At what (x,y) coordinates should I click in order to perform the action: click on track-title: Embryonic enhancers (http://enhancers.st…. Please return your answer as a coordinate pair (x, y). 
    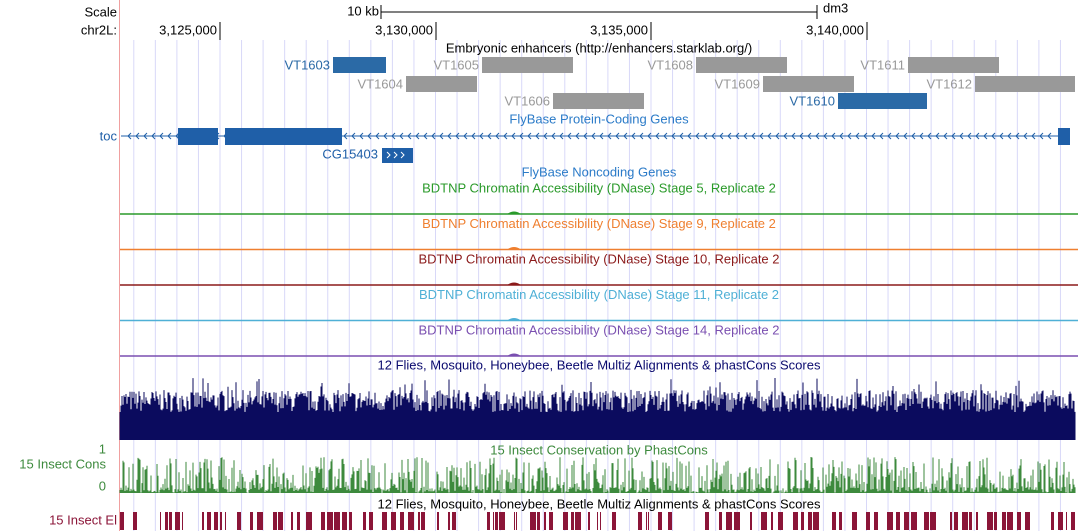
    Looking at the image, I should click on (599, 47).